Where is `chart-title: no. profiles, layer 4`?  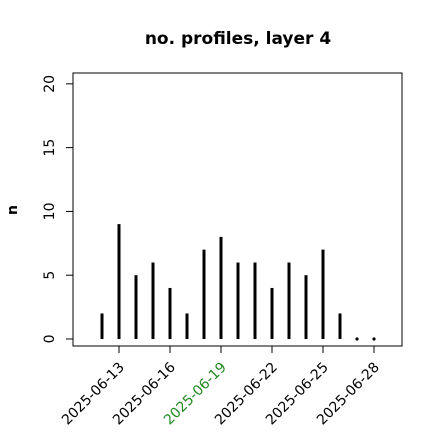
chart-title: no. profiles, layer 4 is located at coordinates (238, 39).